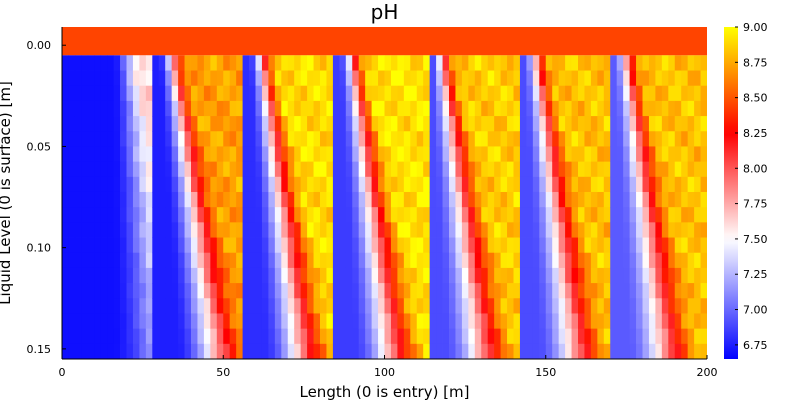  I want to click on y-axis-ticks: 0.000.050.100.15, so click(46, 197).